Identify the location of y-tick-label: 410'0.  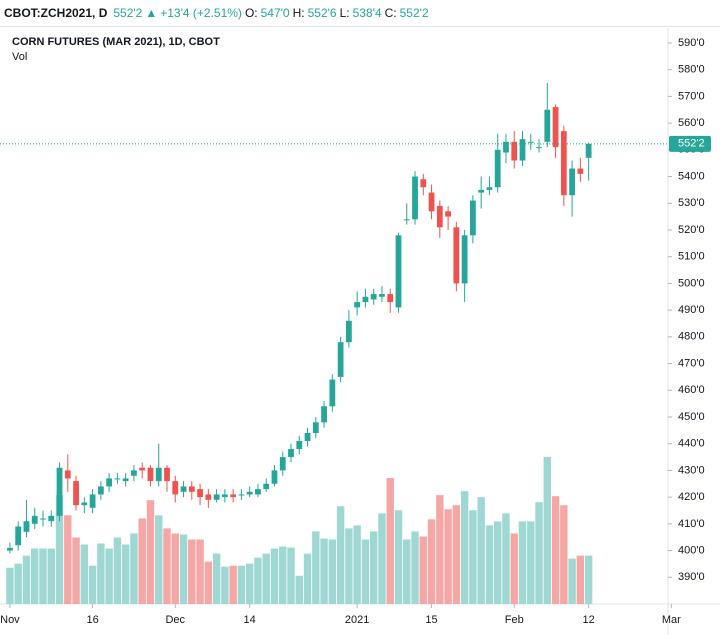
(691, 524).